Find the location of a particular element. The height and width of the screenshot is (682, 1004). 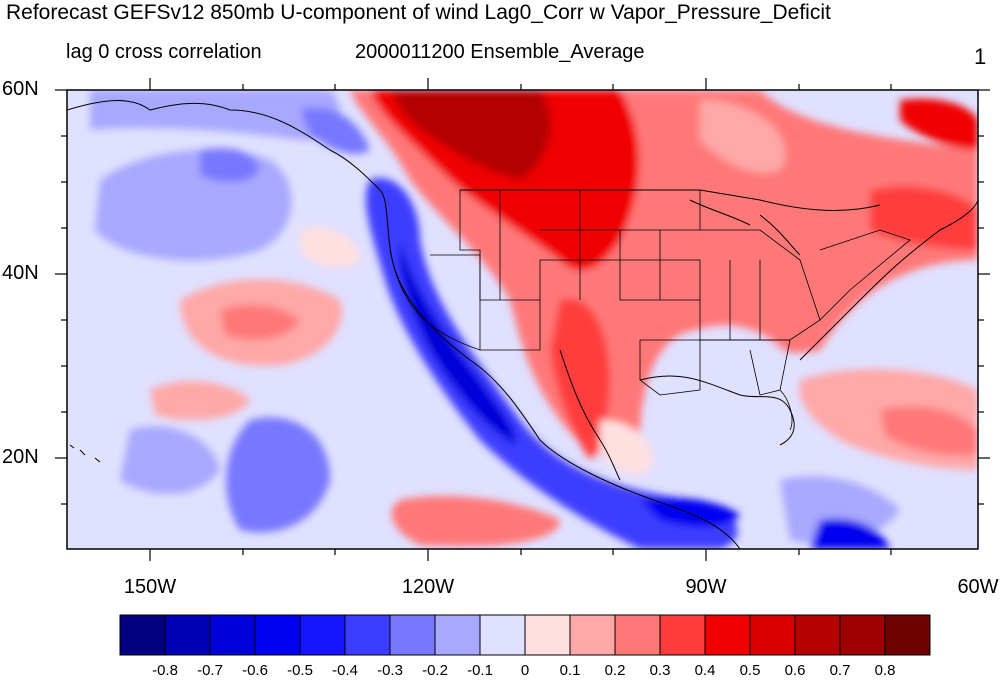

lat-label-20n: 20N is located at coordinates (20, 457).